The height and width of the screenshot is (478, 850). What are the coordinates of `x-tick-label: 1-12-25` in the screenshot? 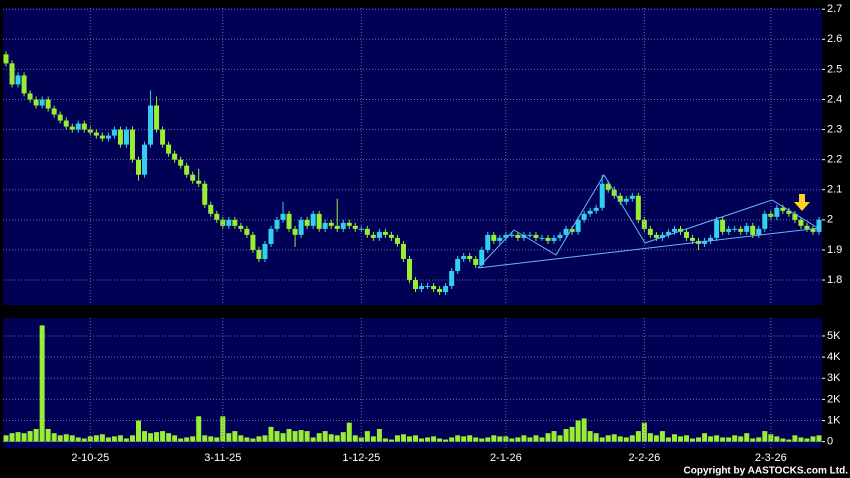 It's located at (361, 458).